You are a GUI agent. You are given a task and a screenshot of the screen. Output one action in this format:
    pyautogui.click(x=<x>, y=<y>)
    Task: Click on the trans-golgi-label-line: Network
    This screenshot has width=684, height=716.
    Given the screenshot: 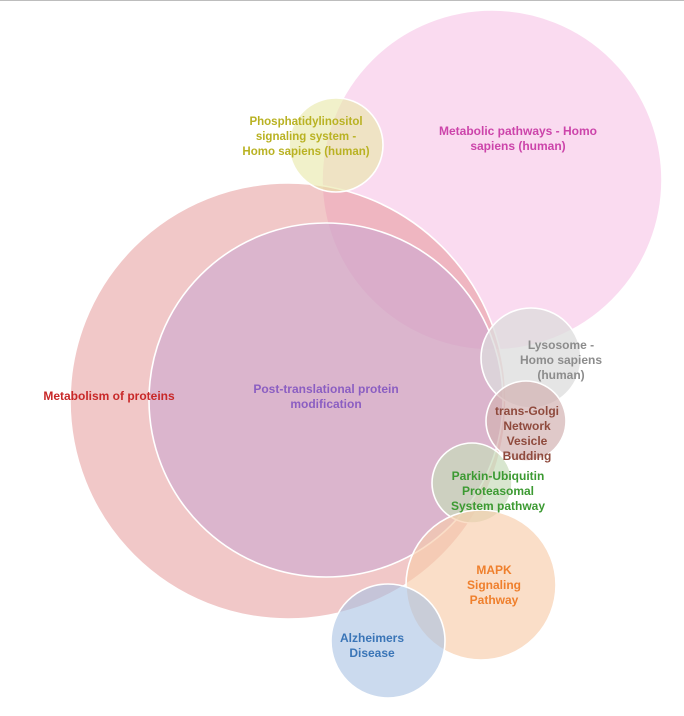 What is the action you would take?
    pyautogui.click(x=527, y=426)
    